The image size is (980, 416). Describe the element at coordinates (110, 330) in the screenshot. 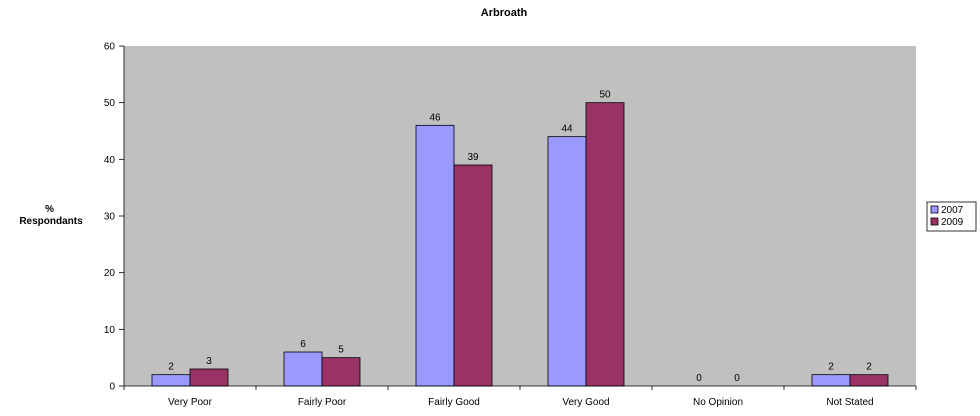

I see `y-tick-label-1: 10` at that location.